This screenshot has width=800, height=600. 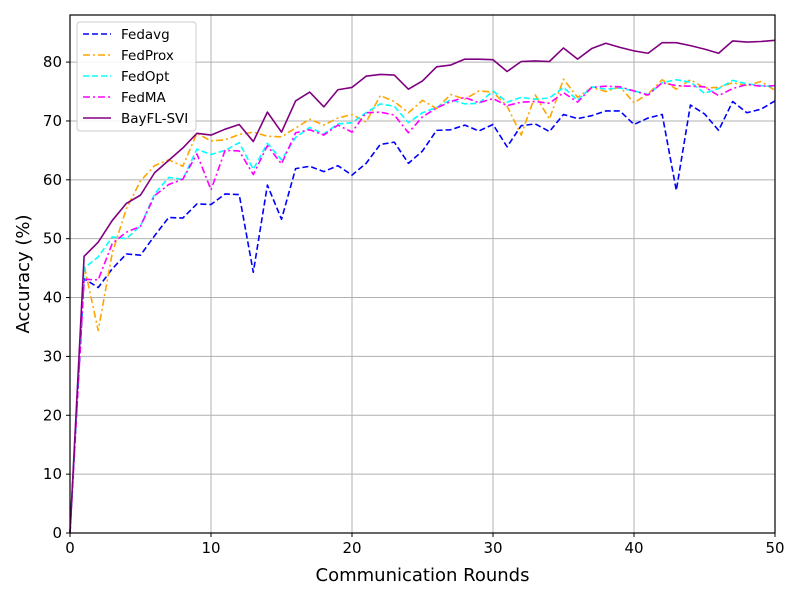 What do you see at coordinates (492, 548) in the screenshot?
I see `x-tick-label: 30` at bounding box center [492, 548].